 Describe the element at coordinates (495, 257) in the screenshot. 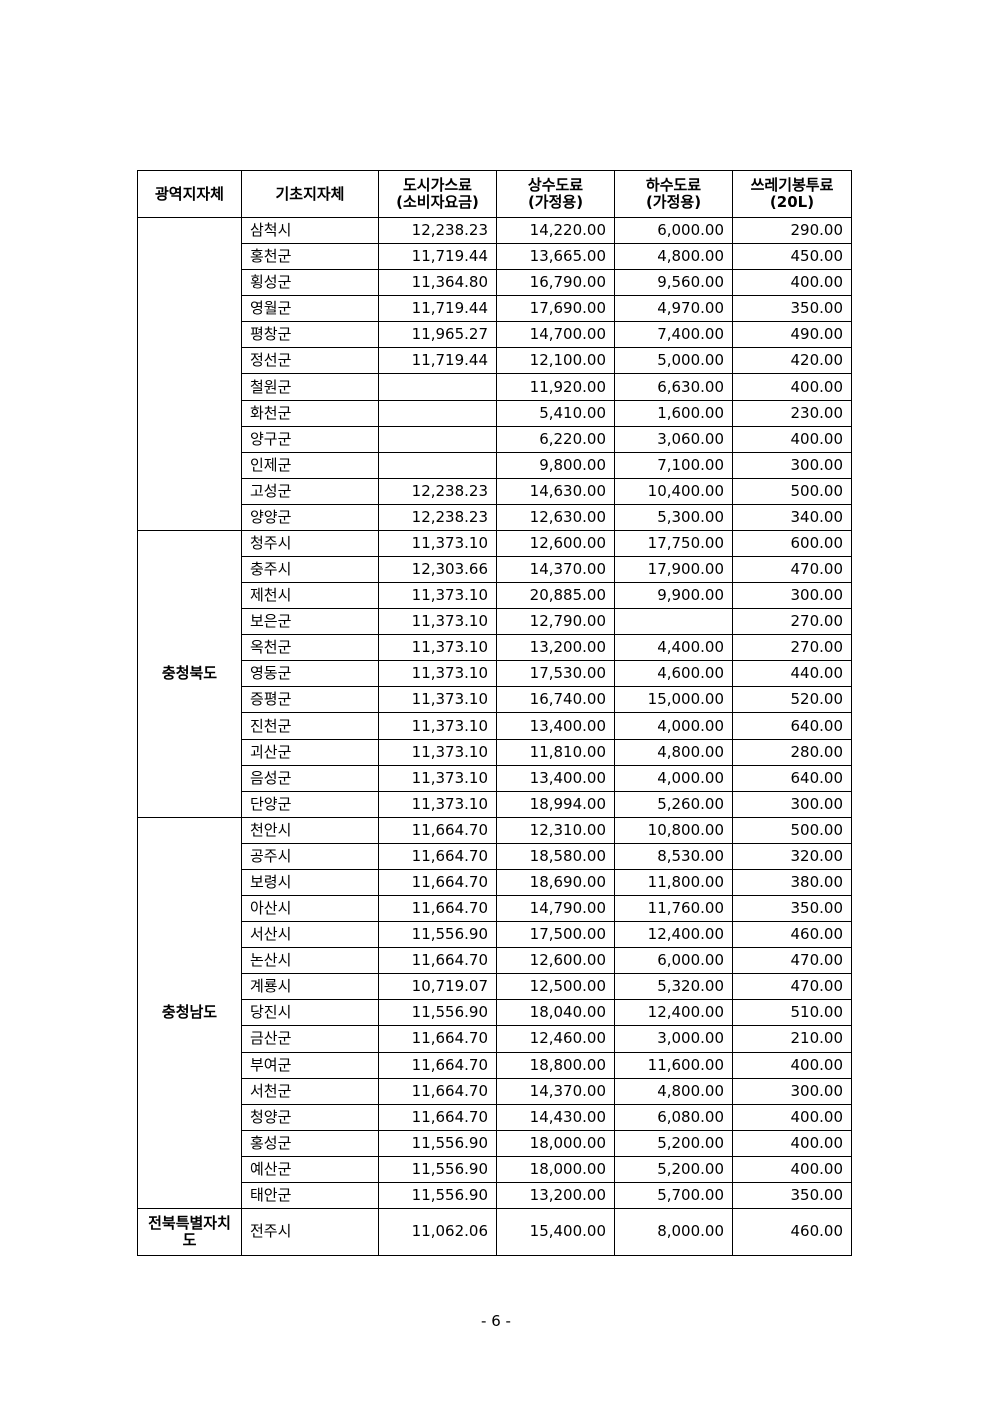

I see `table-row: 홍천군 11,719.44 13,665.00 4,800.00 450.00` at that location.